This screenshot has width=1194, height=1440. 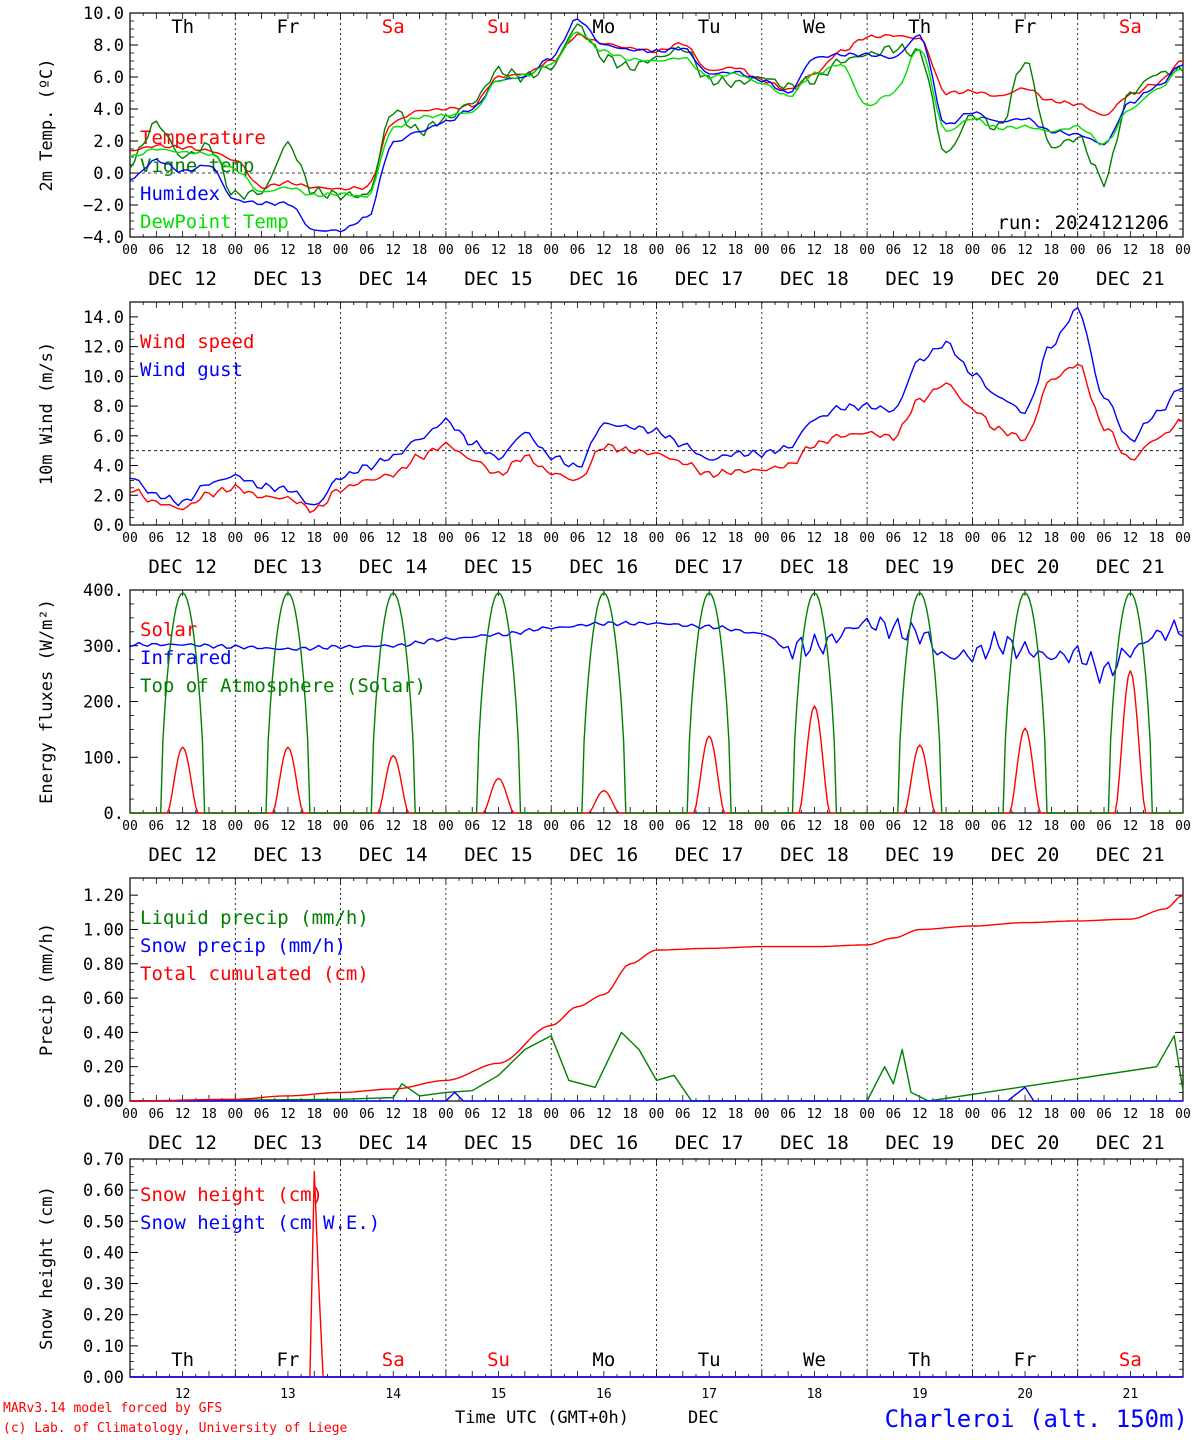 I want to click on x-axis-title: Time UTC (GMT+0h), so click(x=542, y=1418).